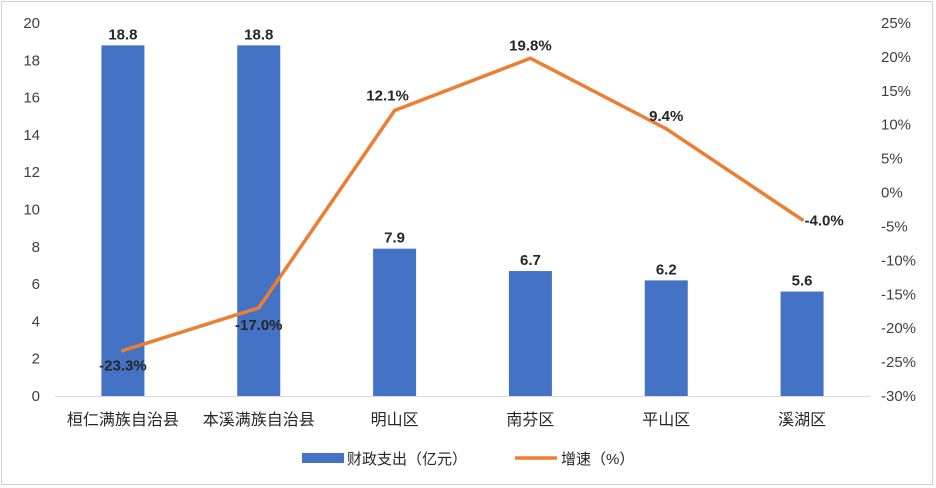 The height and width of the screenshot is (488, 936). What do you see at coordinates (323, 458) in the screenshot?
I see `legend-swatch-bar` at bounding box center [323, 458].